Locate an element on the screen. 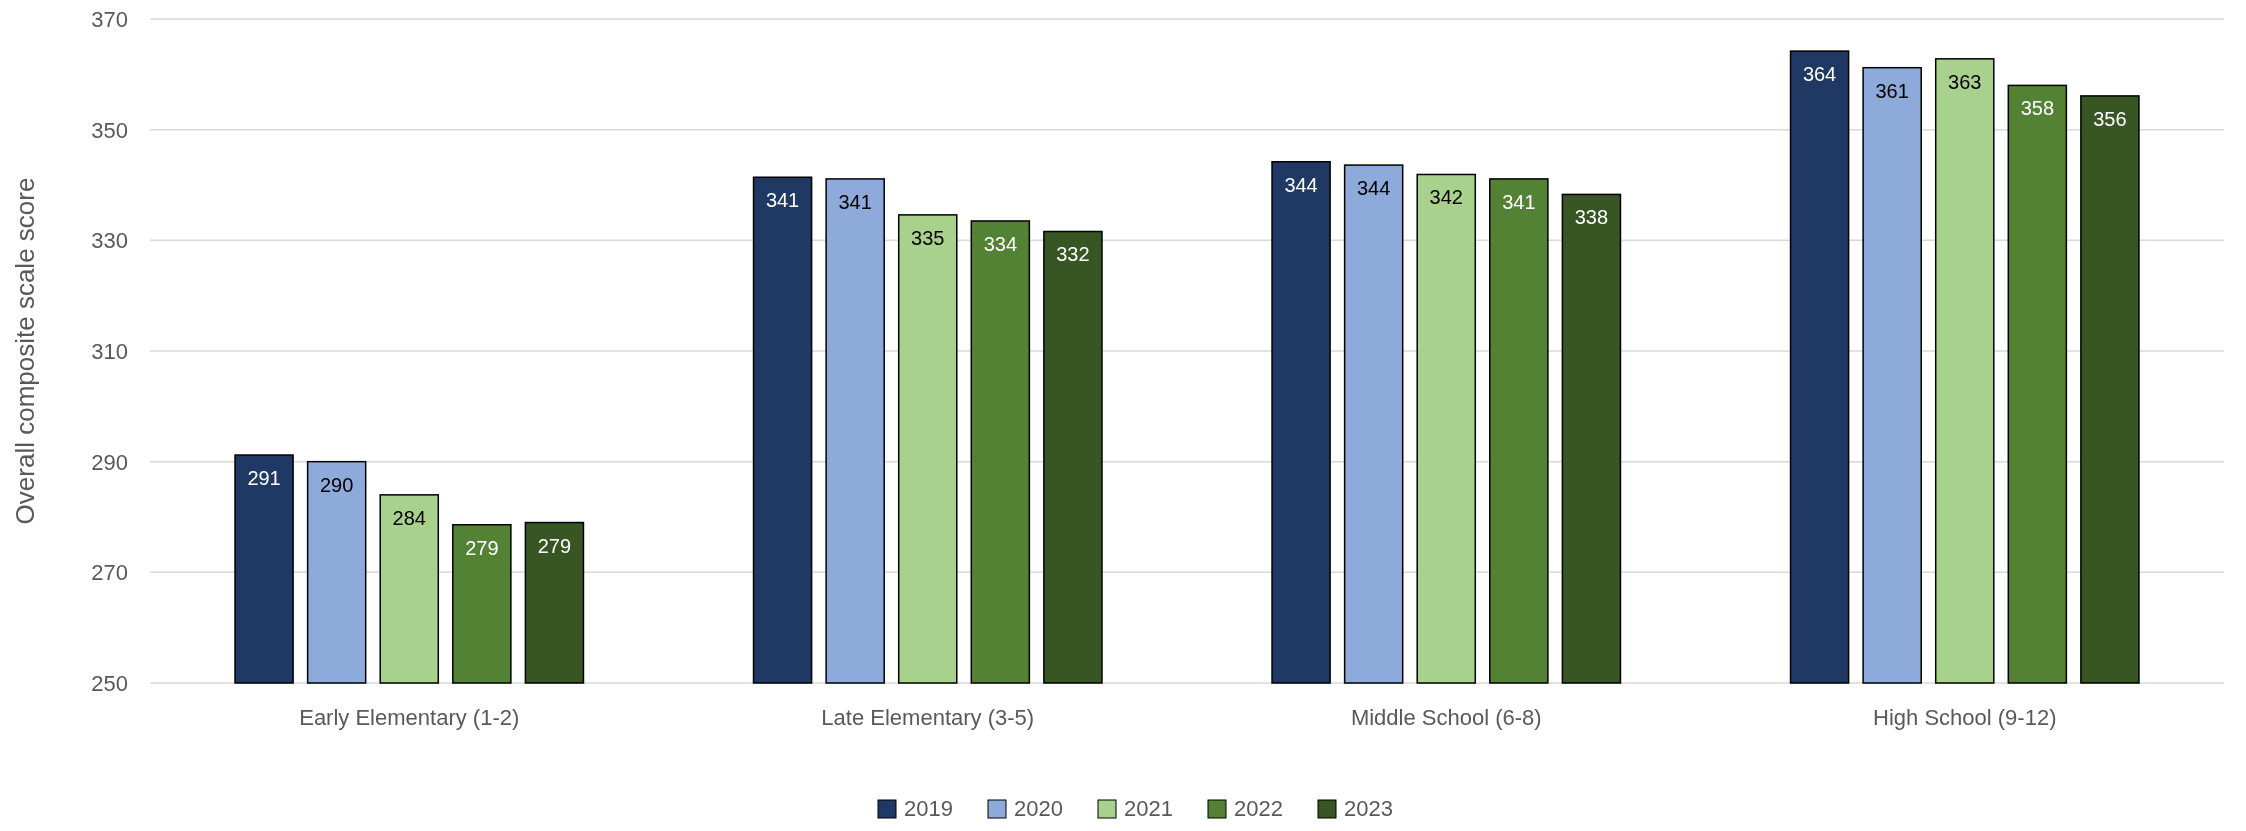 Image resolution: width=2246 pixels, height=831 pixels. data-label: 361 is located at coordinates (1892, 90).